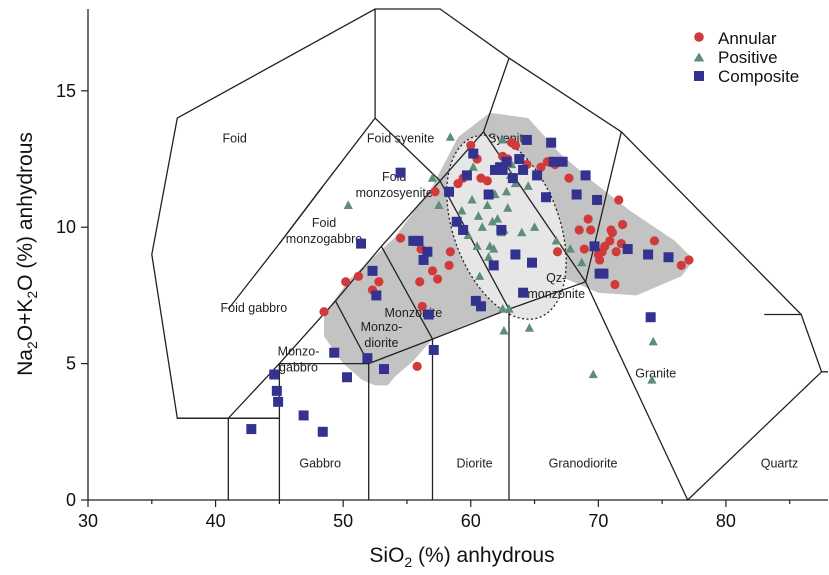  I want to click on y-axis-title-subscript: 2, so click(32, 345).